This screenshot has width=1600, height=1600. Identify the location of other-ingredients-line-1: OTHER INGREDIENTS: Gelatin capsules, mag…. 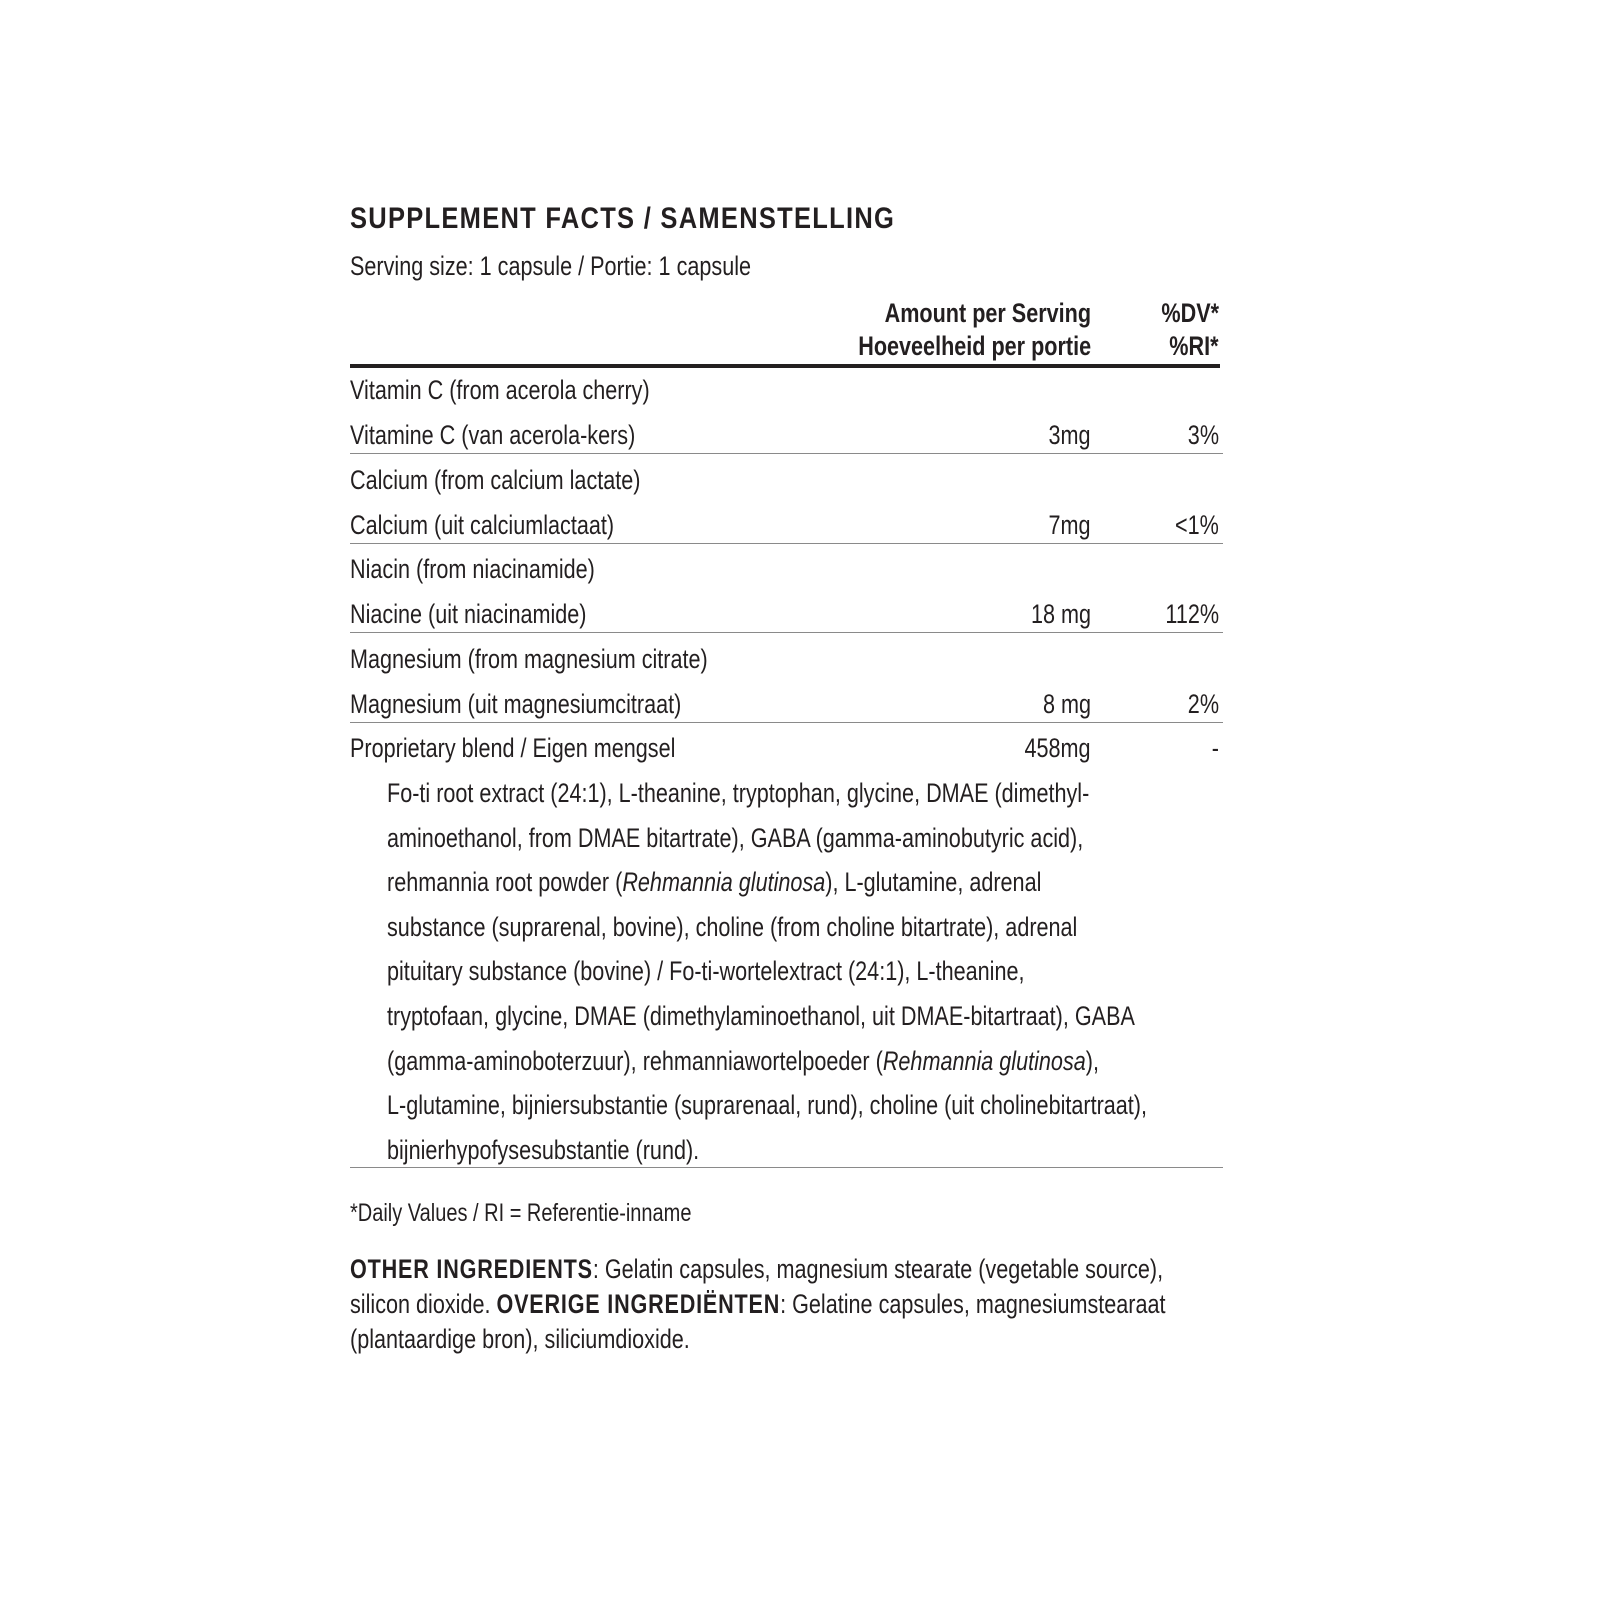
(756, 1269).